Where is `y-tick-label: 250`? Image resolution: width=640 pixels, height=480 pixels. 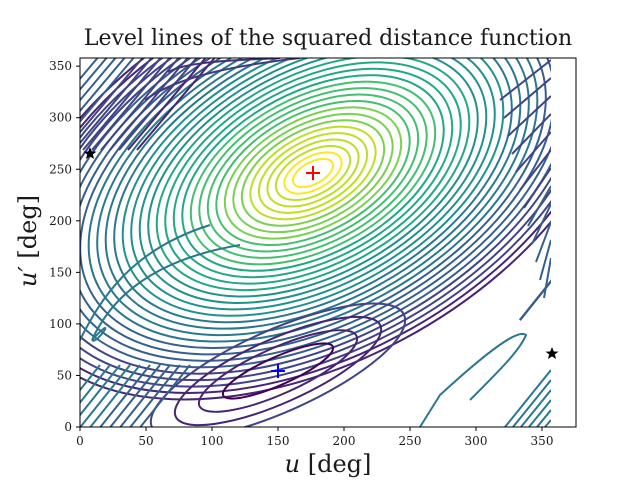
y-tick-label: 250 is located at coordinates (60, 169).